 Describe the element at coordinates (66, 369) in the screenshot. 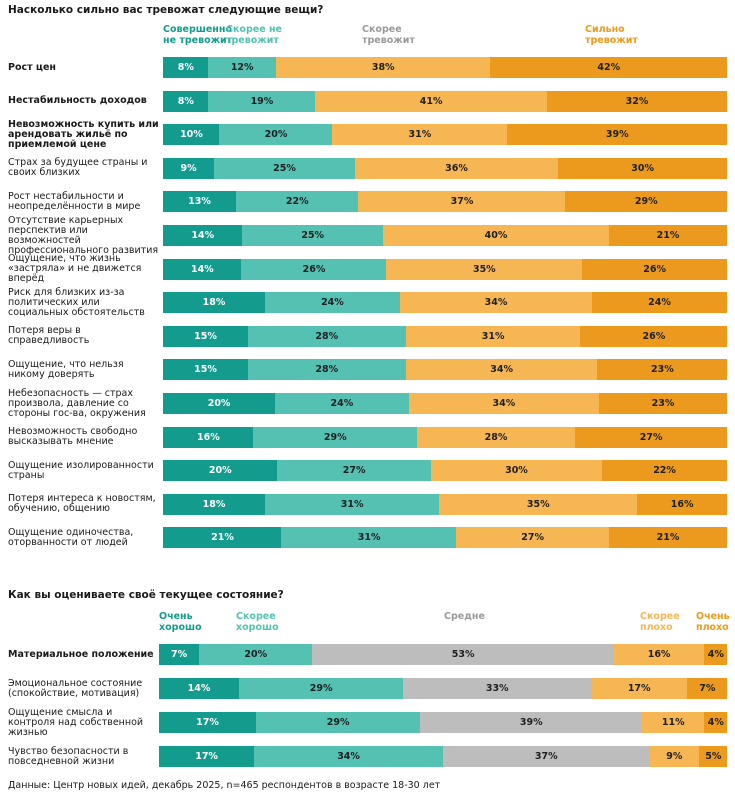

I see `category-label: Ощущение, что нельзя никому доверять` at that location.